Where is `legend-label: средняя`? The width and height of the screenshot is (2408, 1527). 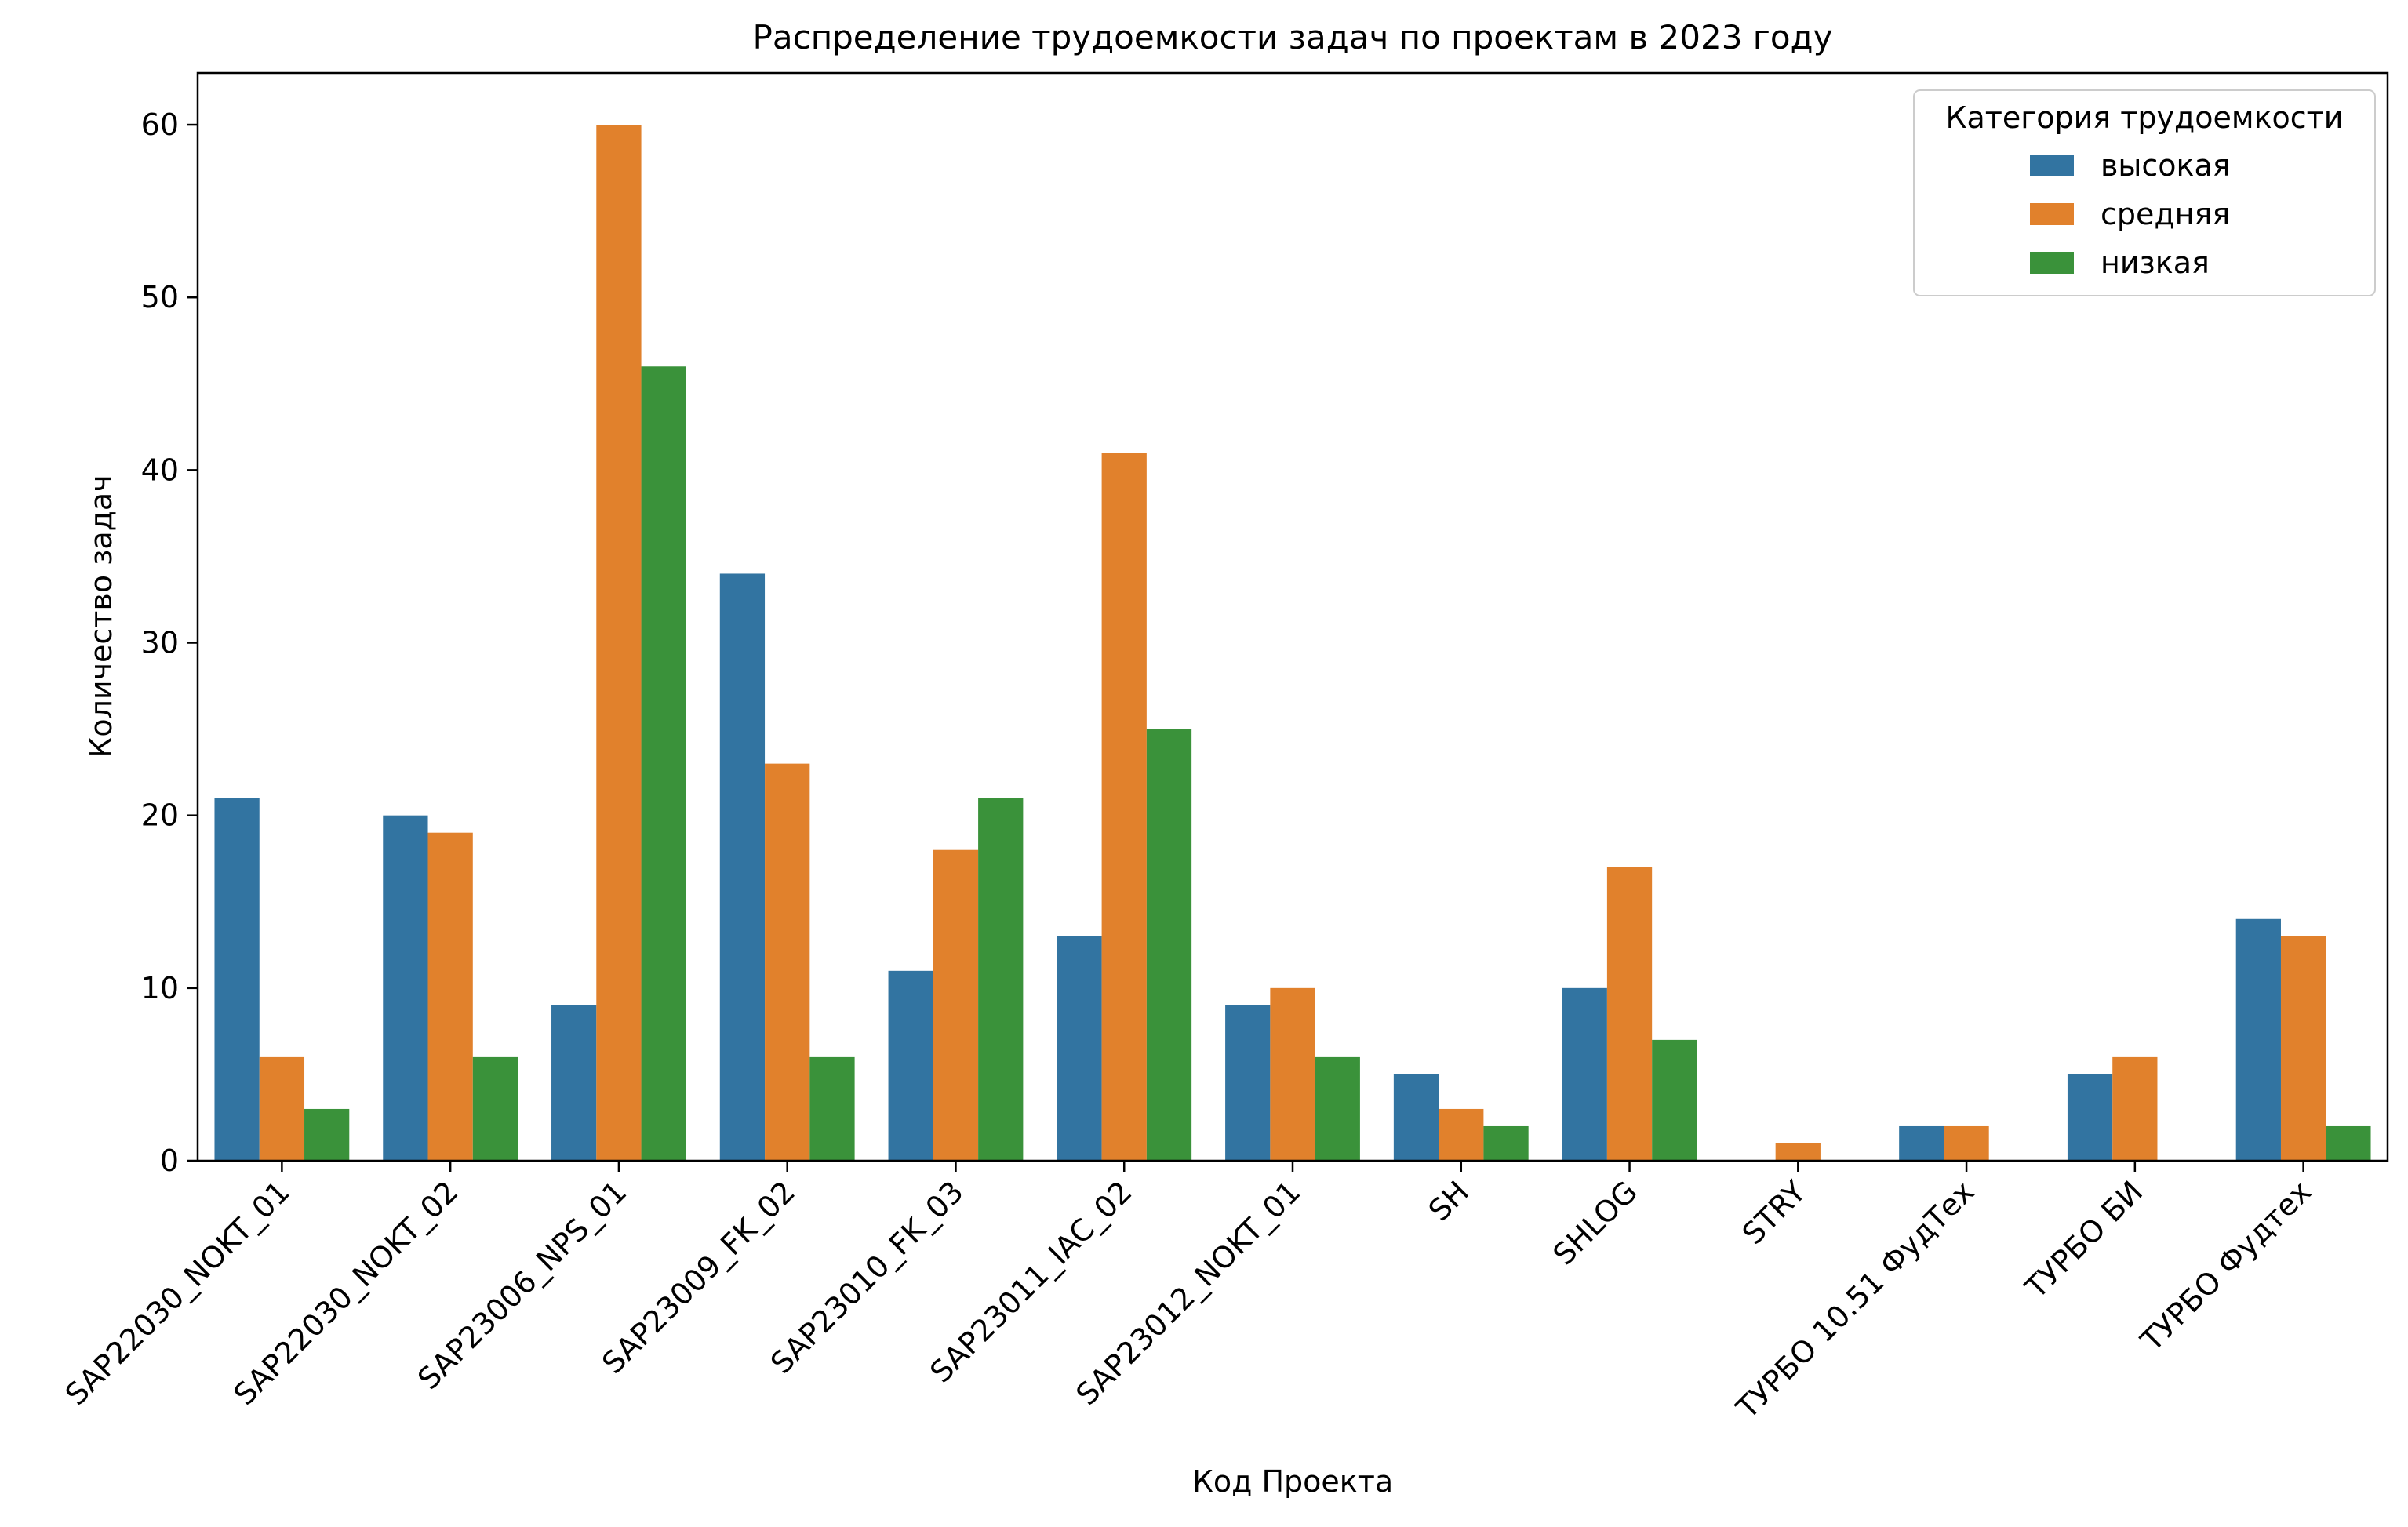
legend-label: средняя is located at coordinates (2165, 214).